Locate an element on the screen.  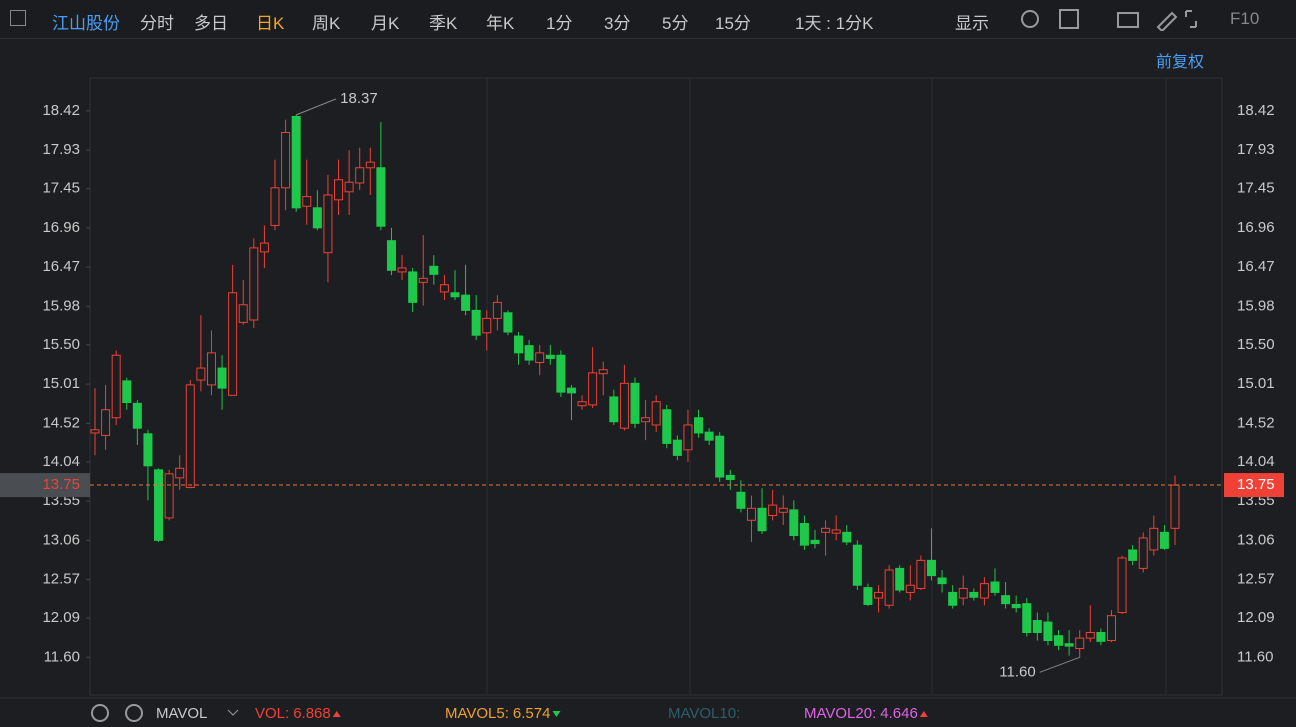
tab: 5分 is located at coordinates (675, 23).